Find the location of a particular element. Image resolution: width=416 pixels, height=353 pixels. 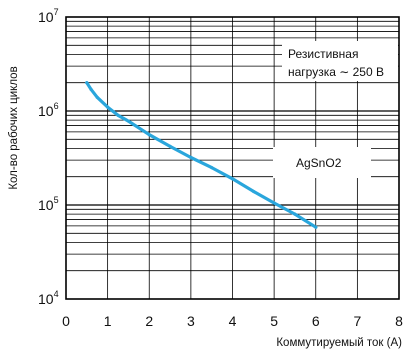

x-tick-label: 4 is located at coordinates (233, 321).